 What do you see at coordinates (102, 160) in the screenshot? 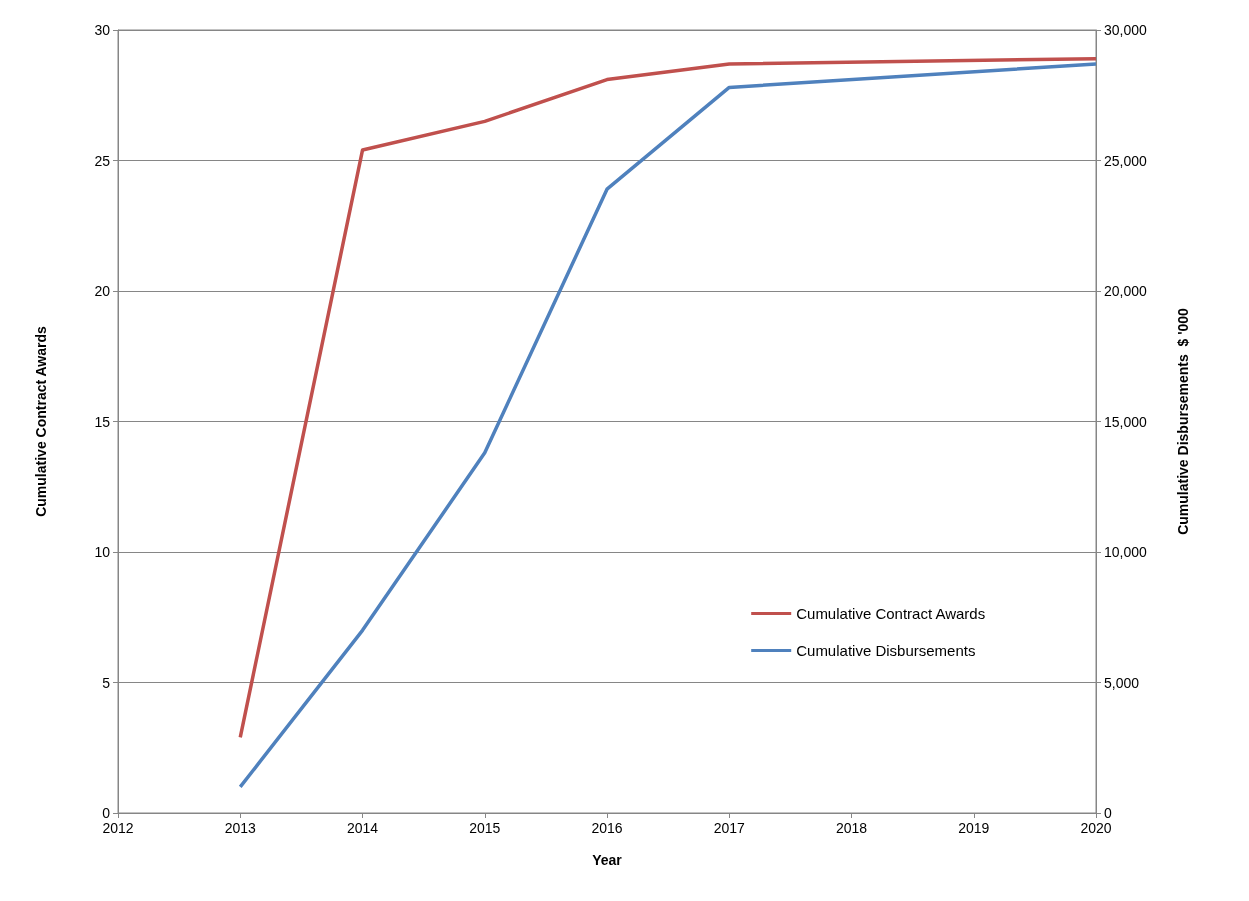
I see `y-tick-label: 25` at bounding box center [102, 160].